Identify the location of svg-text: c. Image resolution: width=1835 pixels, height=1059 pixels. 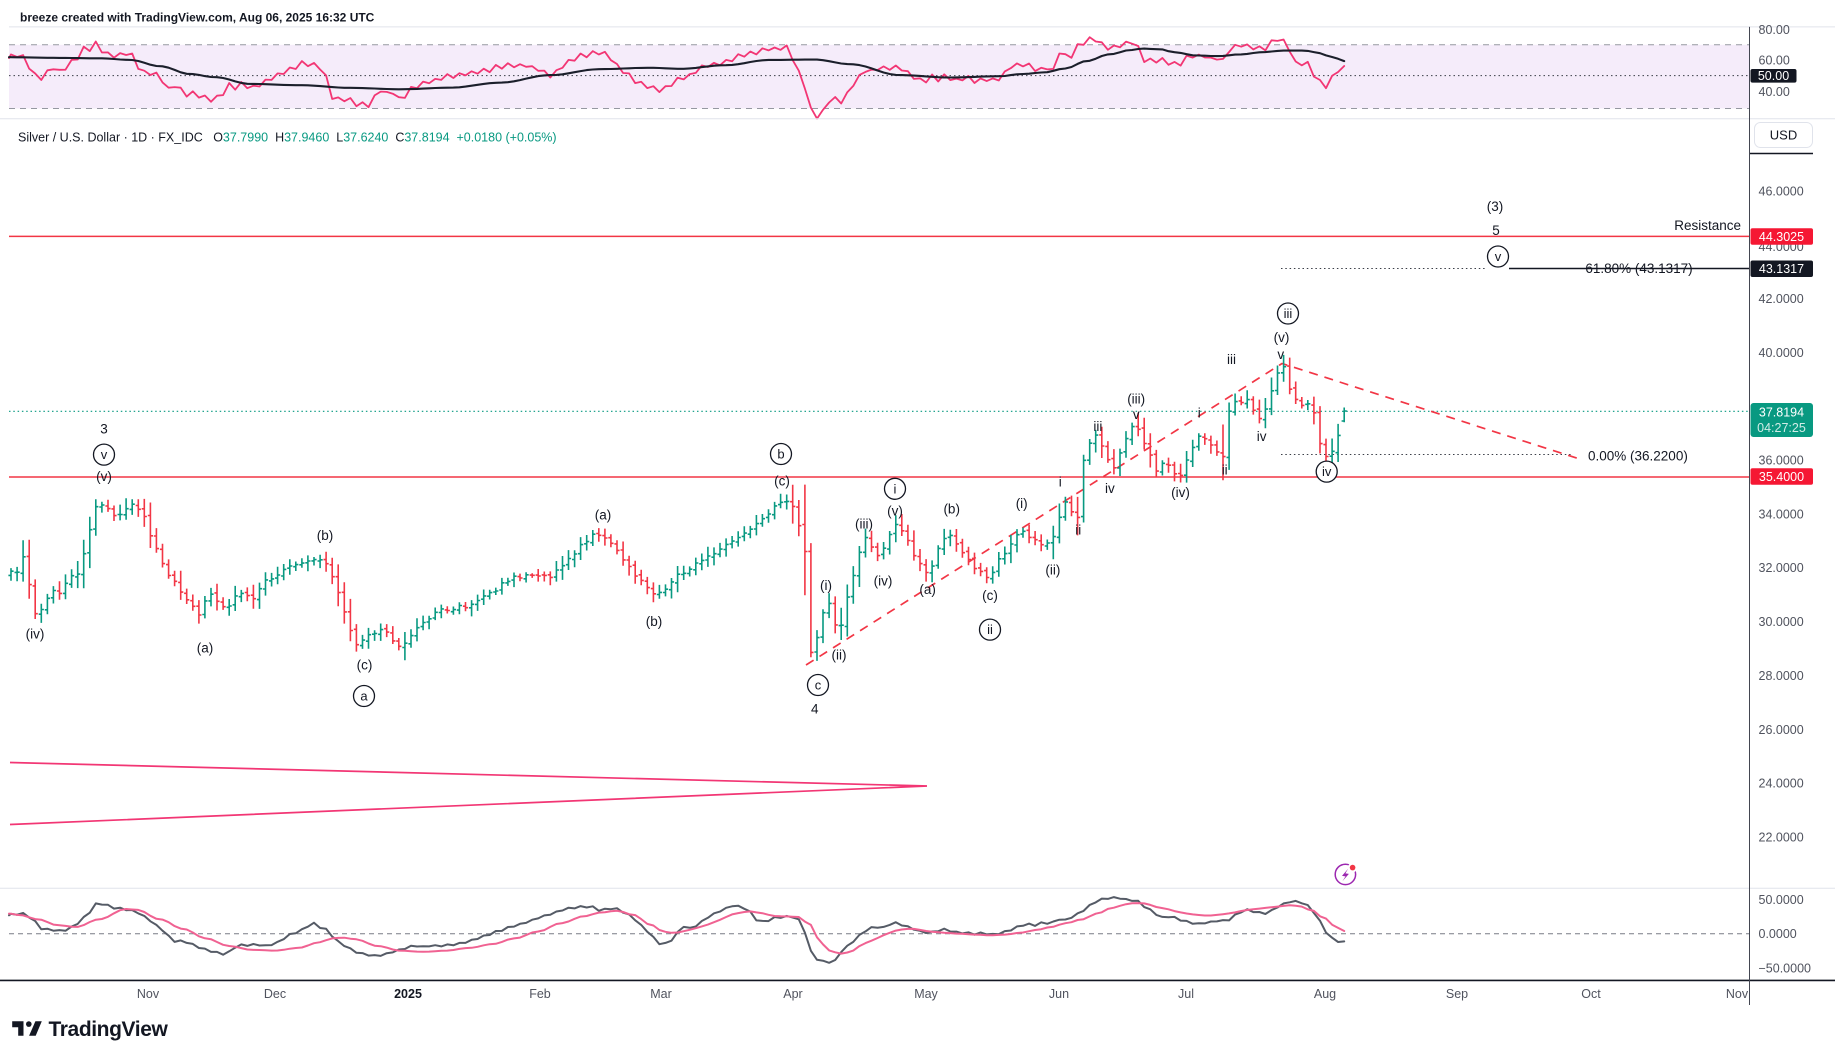
(818, 685).